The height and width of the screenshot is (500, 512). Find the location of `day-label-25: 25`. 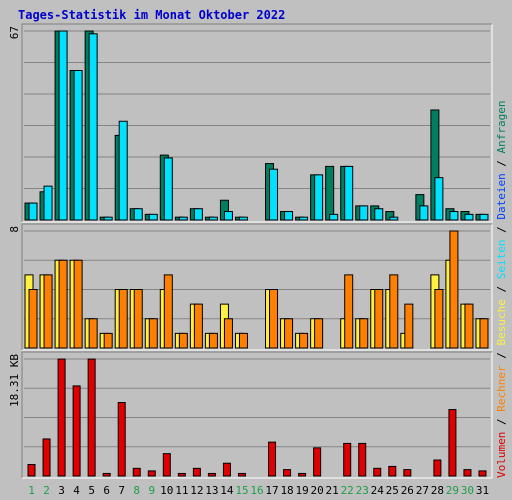

day-label-25: 25 is located at coordinates (392, 490).